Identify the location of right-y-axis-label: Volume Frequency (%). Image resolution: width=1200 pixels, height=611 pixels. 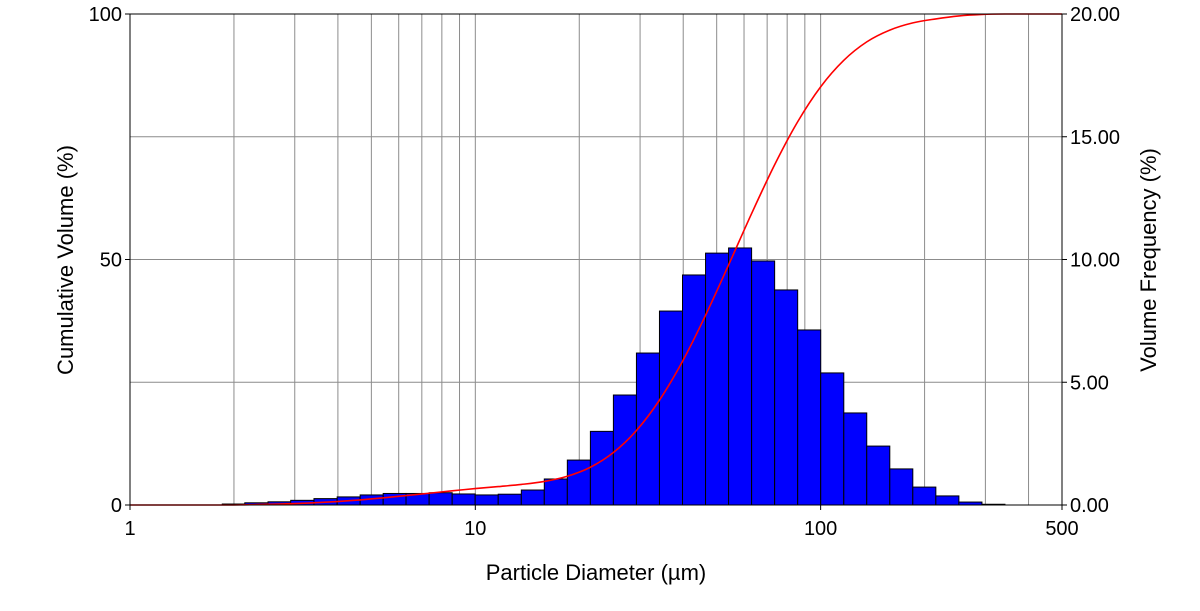
(1148, 260).